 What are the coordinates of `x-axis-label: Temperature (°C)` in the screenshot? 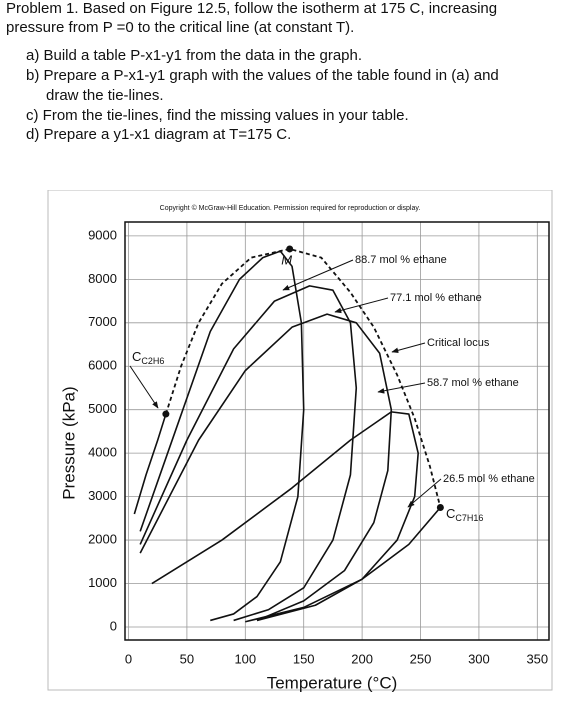 It's located at (332, 682).